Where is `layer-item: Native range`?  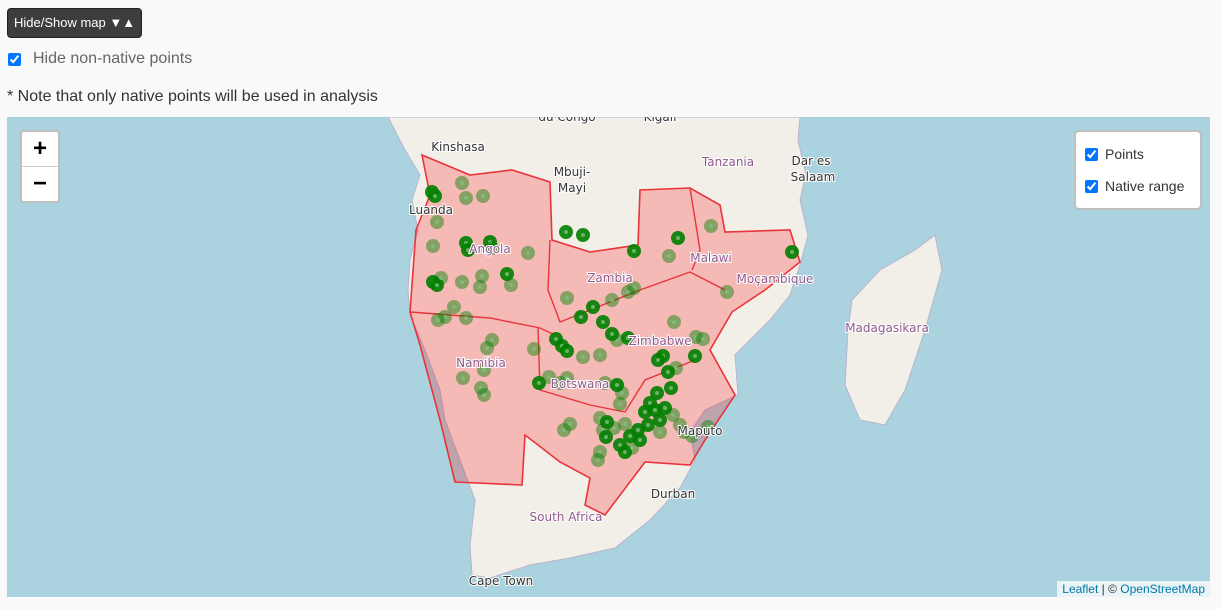 layer-item: Native range is located at coordinates (1141, 186).